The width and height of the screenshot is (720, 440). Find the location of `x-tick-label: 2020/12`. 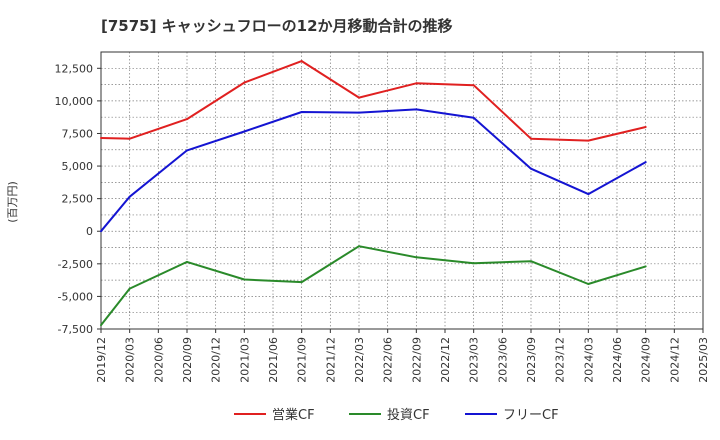

x-tick-label: 2020/12 is located at coordinates (216, 360).